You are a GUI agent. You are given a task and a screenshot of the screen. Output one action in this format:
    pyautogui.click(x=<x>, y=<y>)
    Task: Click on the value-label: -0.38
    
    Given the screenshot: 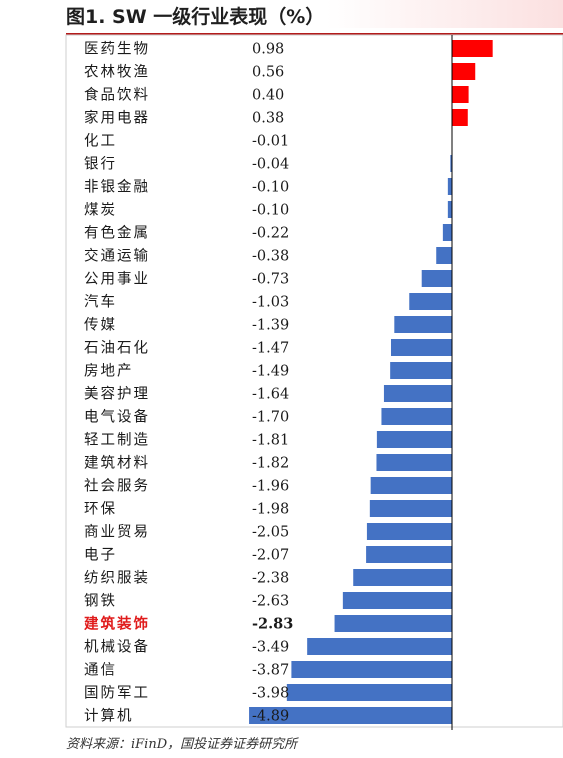 What is the action you would take?
    pyautogui.click(x=270, y=257)
    